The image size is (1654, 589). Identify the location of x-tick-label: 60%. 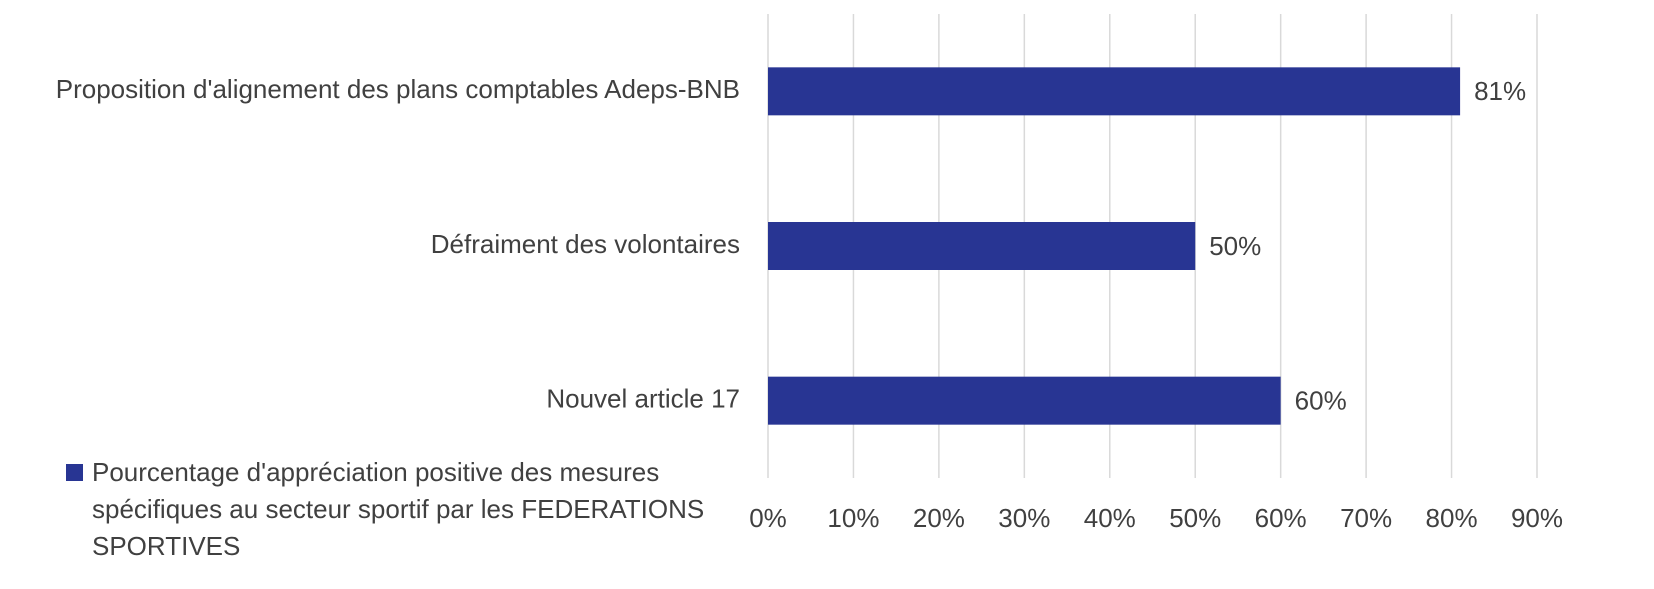
(1281, 518).